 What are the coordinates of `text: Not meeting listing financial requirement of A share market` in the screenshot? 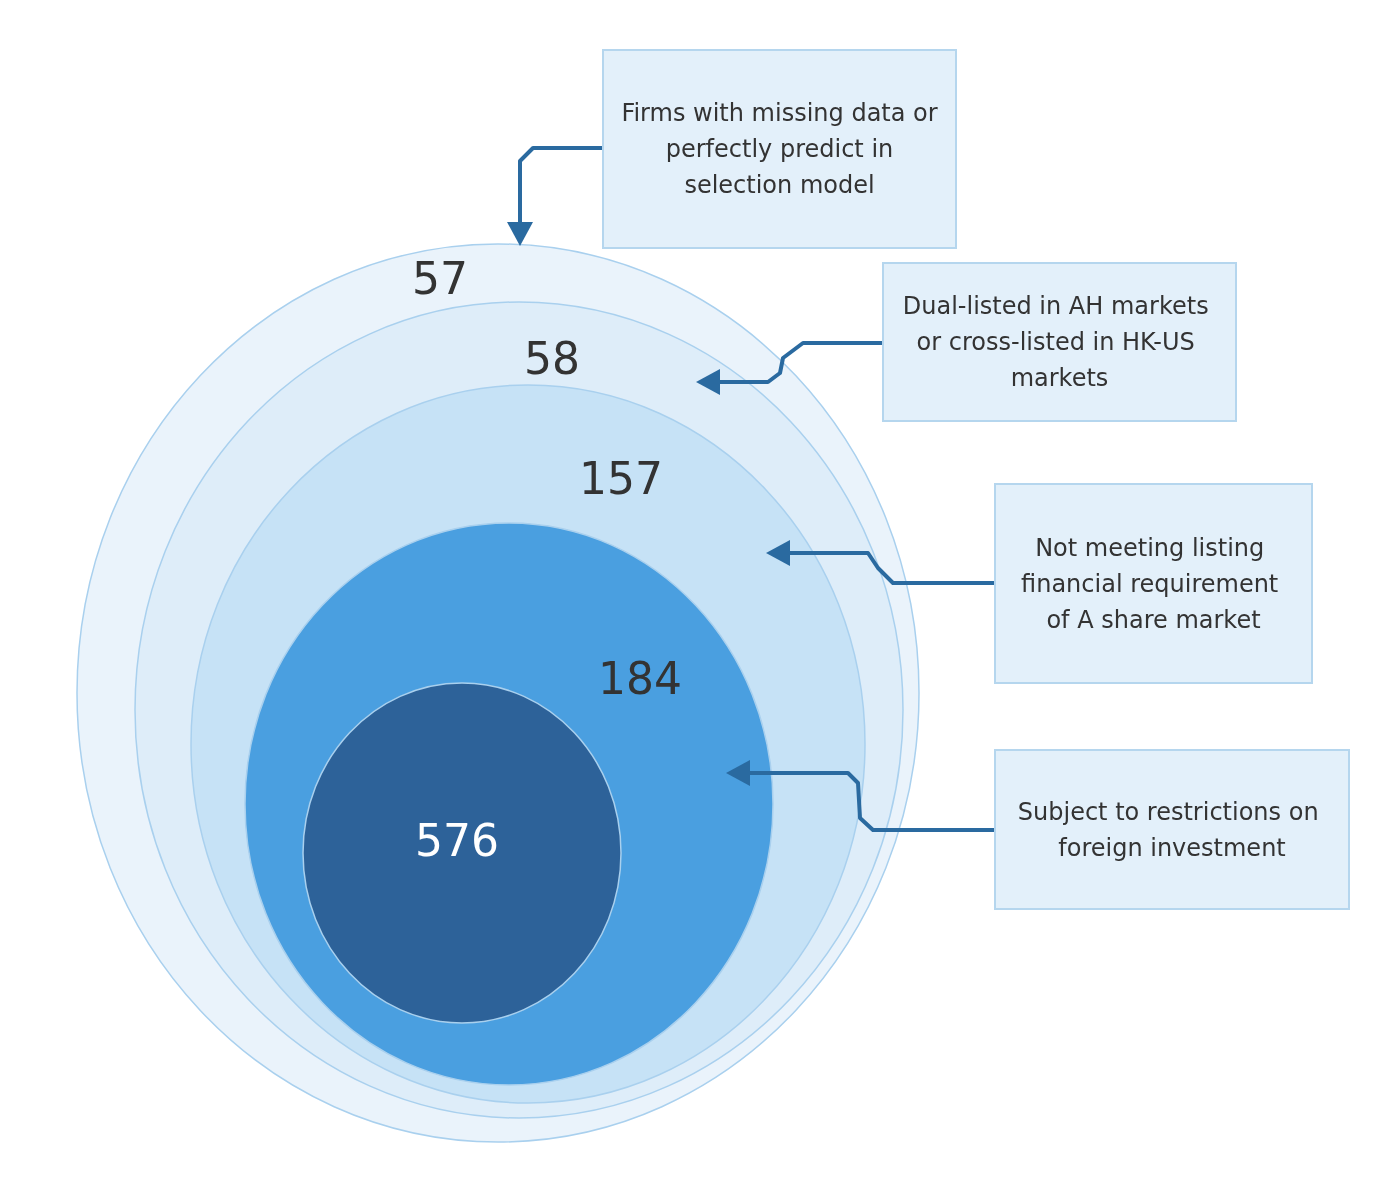 It's located at (1153, 583).